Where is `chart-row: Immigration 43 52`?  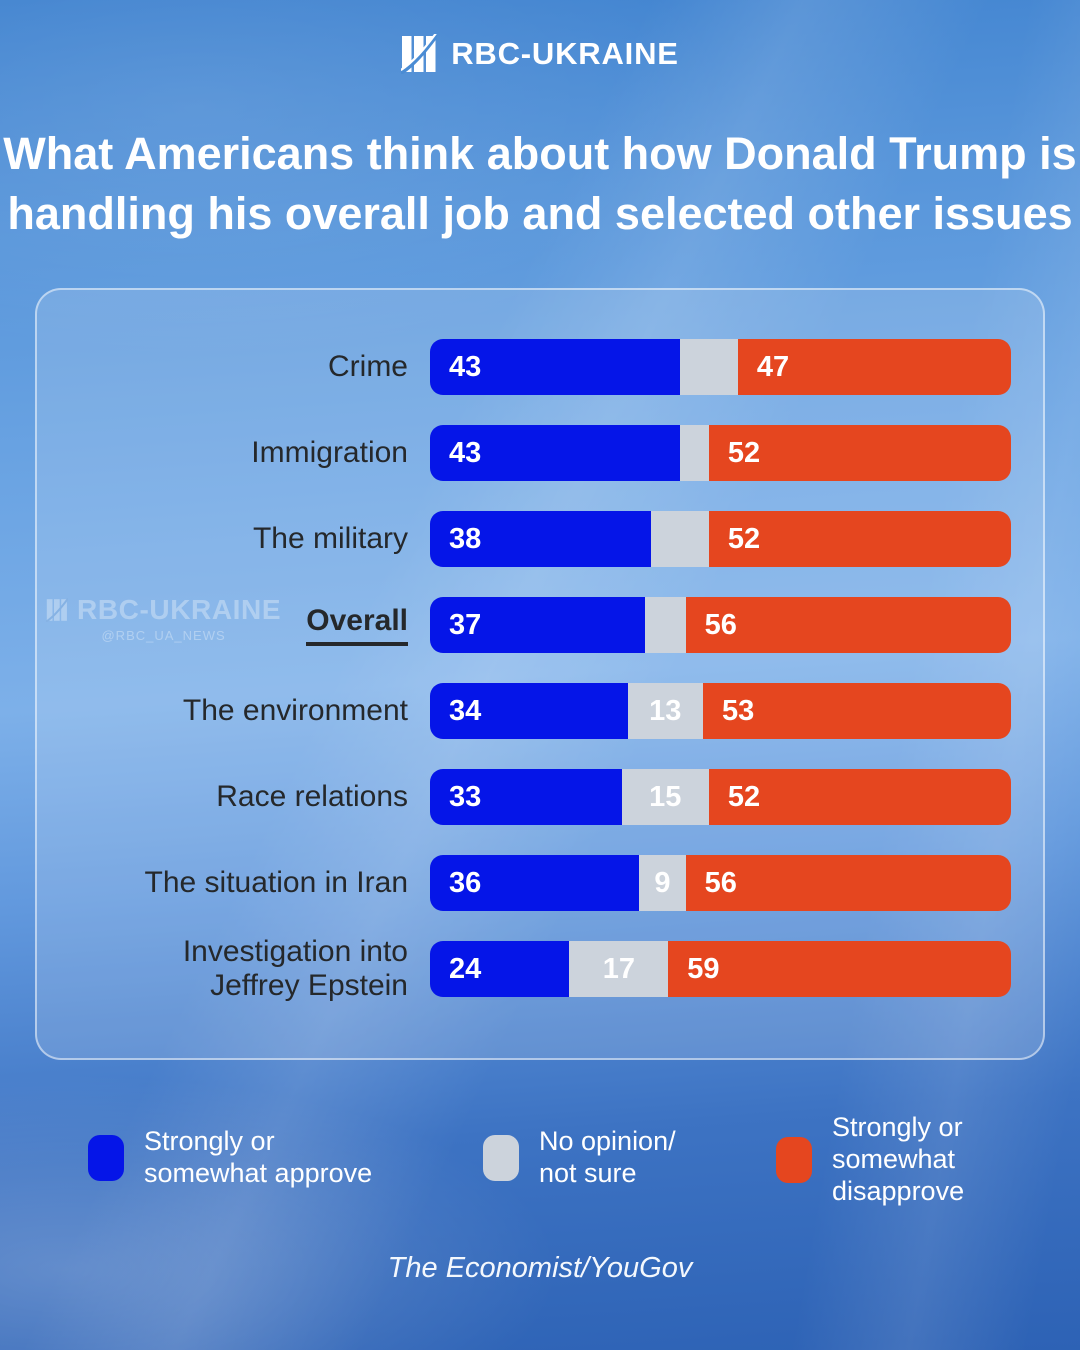 chart-row: Immigration 43 52 is located at coordinates (539, 453).